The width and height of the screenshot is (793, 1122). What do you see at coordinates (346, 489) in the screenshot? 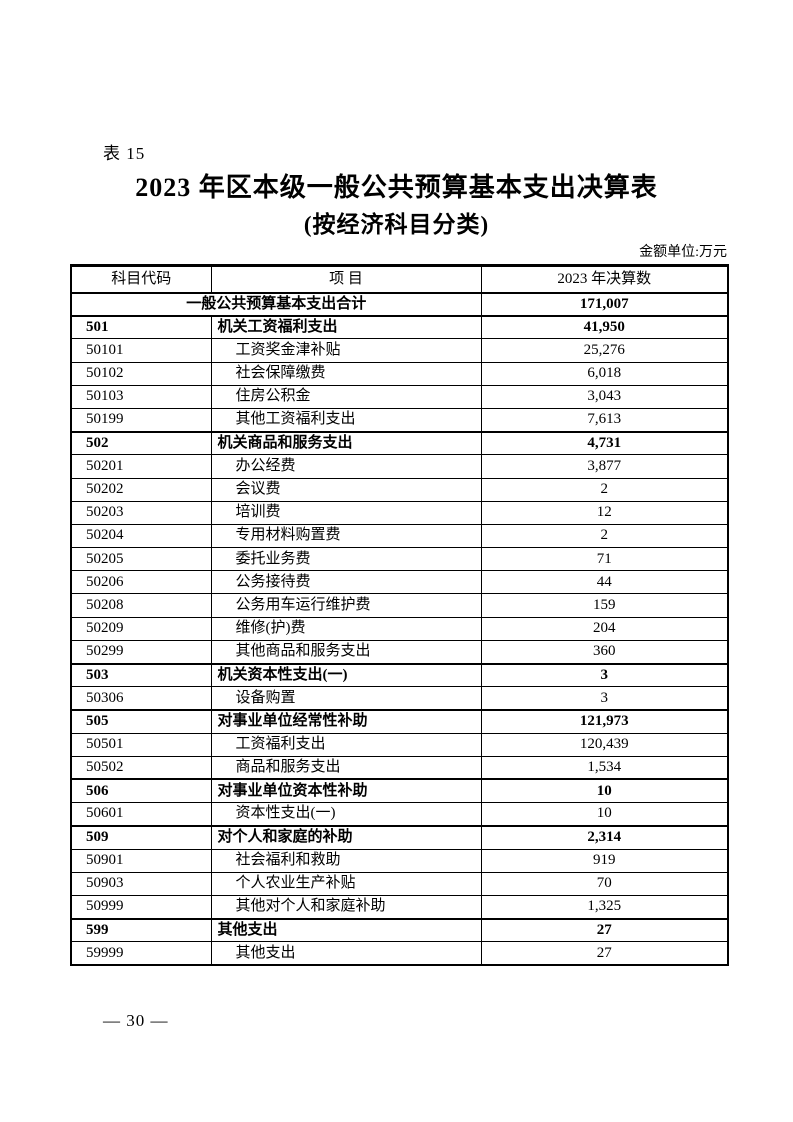
I see `item-name-cell: 会议费` at bounding box center [346, 489].